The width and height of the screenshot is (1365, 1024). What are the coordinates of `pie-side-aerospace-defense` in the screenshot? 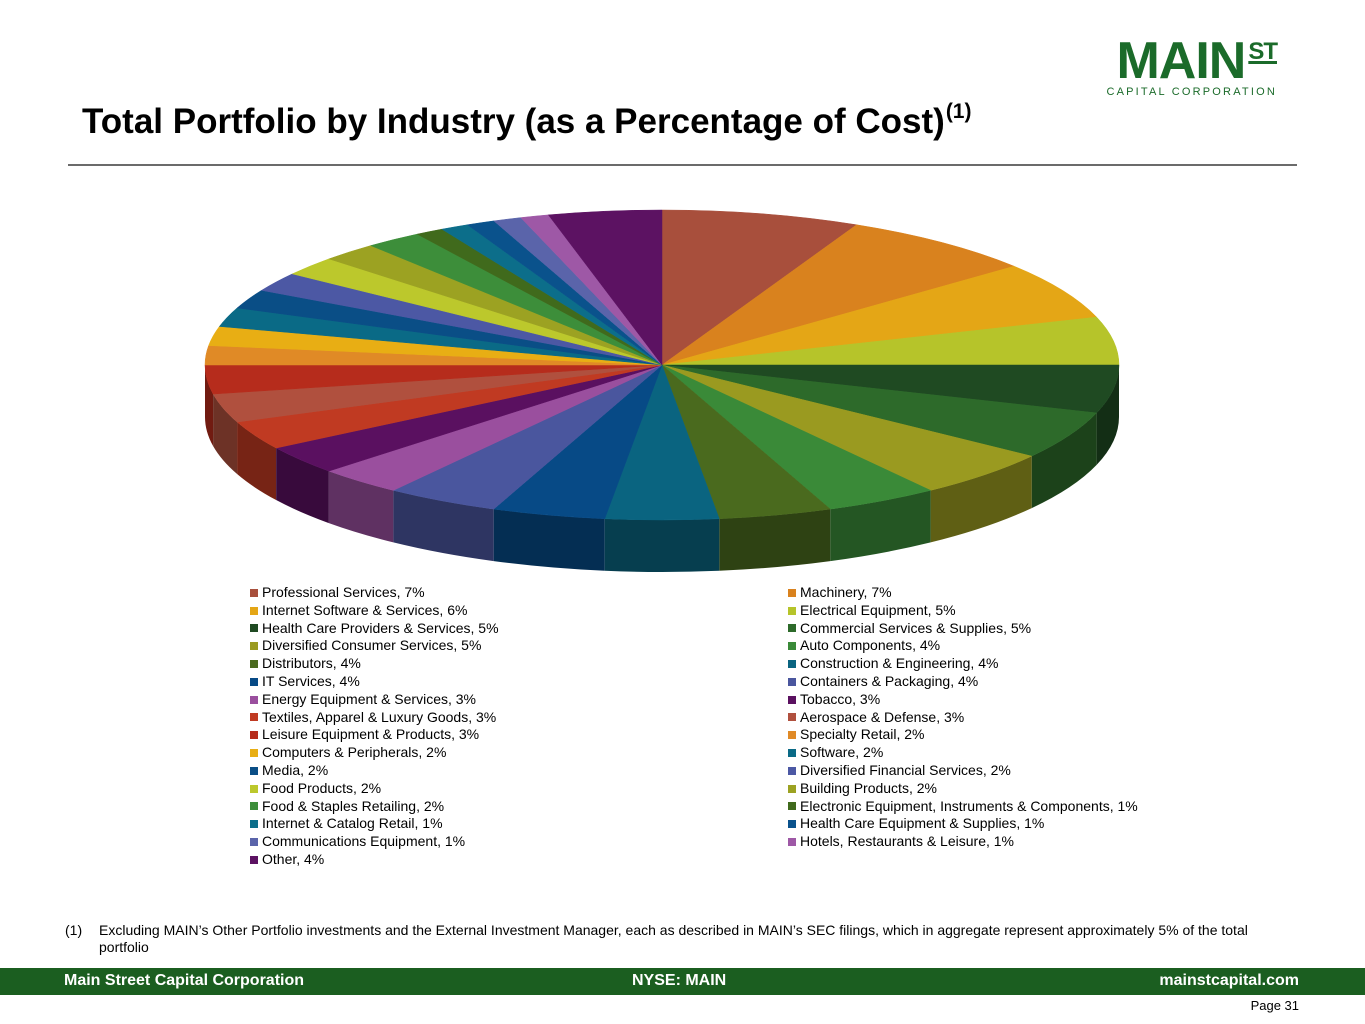 It's located at (225, 434).